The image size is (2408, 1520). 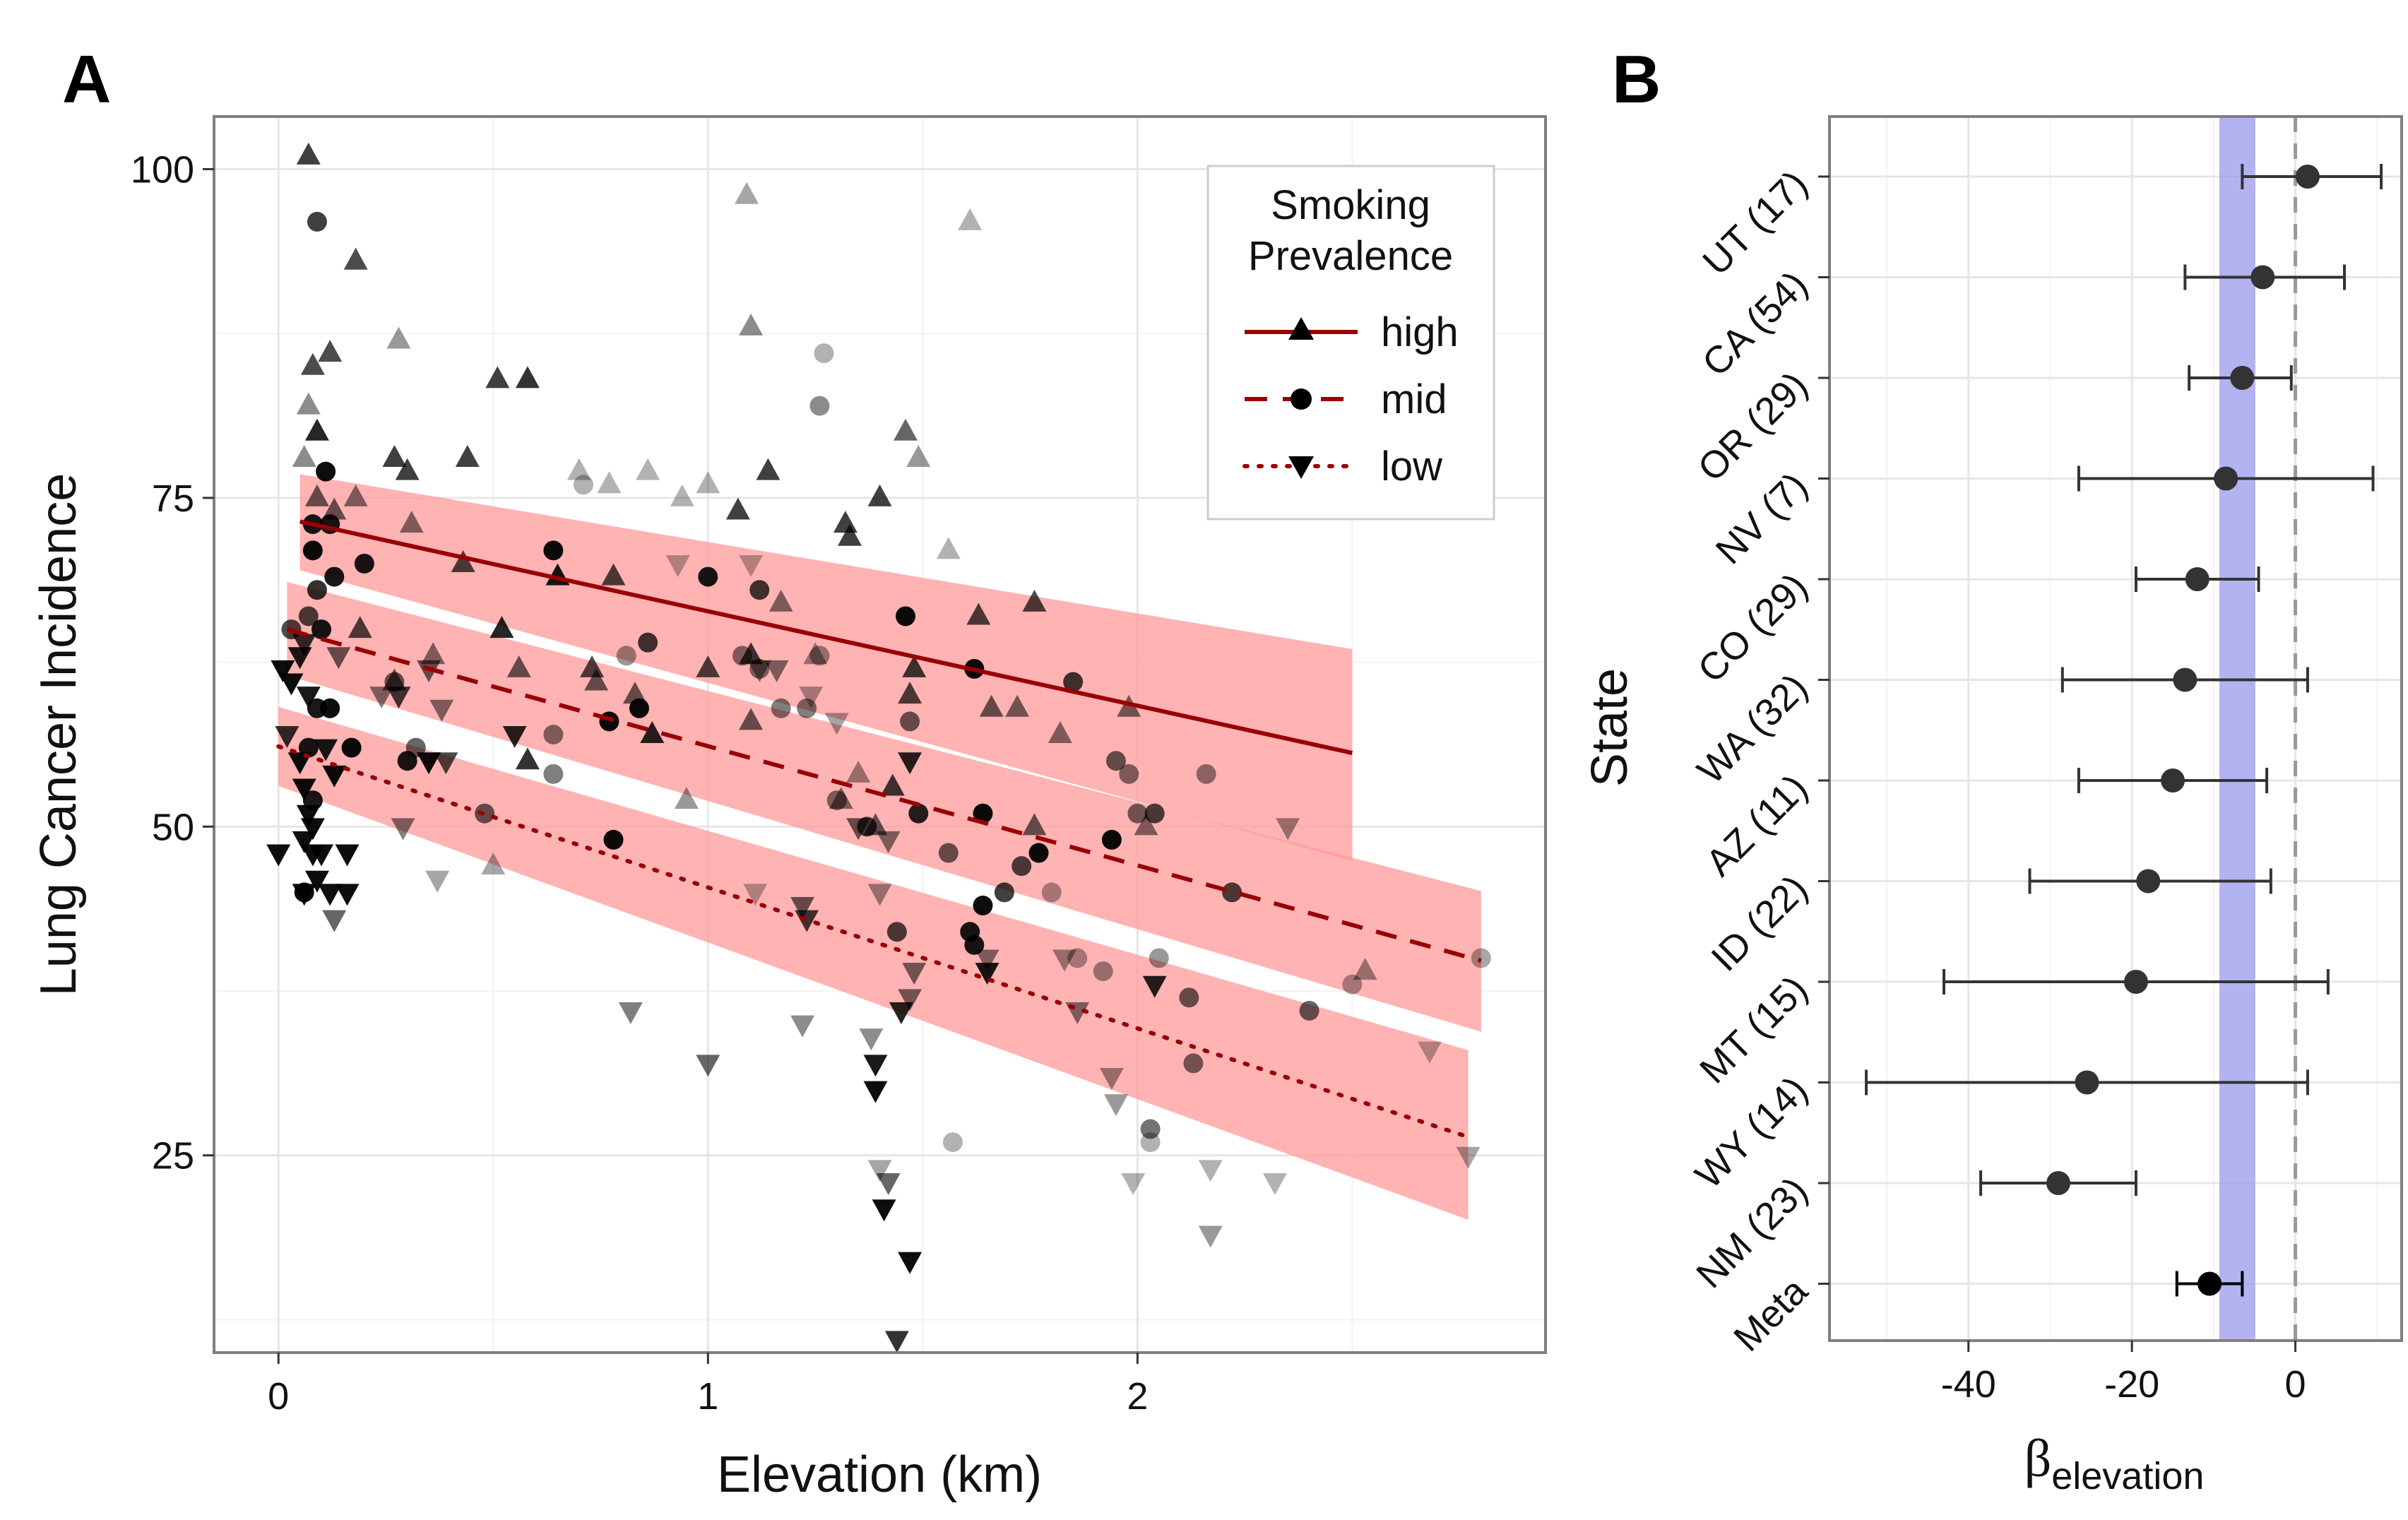 I want to click on panel-b-x-axis: -40 -20 0, so click(x=2123, y=1373).